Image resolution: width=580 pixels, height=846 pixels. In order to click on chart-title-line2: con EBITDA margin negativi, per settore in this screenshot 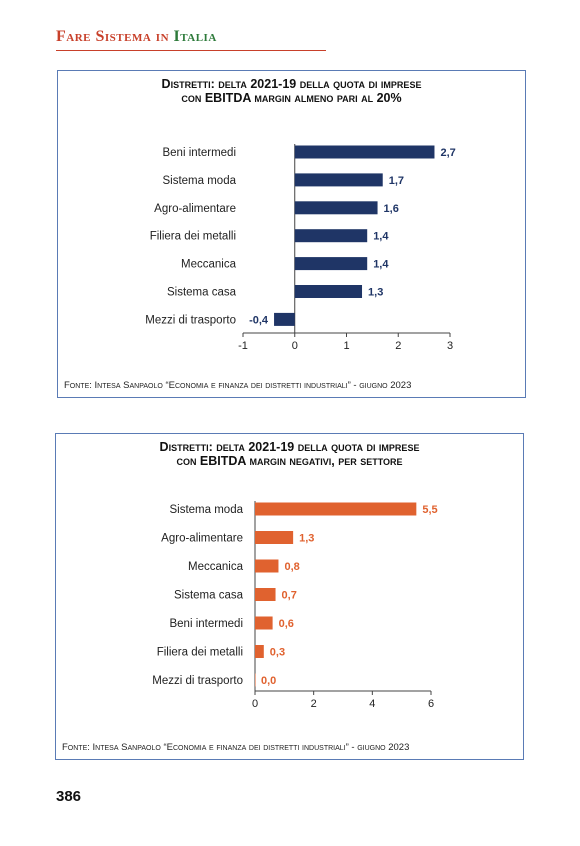, I will do `click(289, 461)`.